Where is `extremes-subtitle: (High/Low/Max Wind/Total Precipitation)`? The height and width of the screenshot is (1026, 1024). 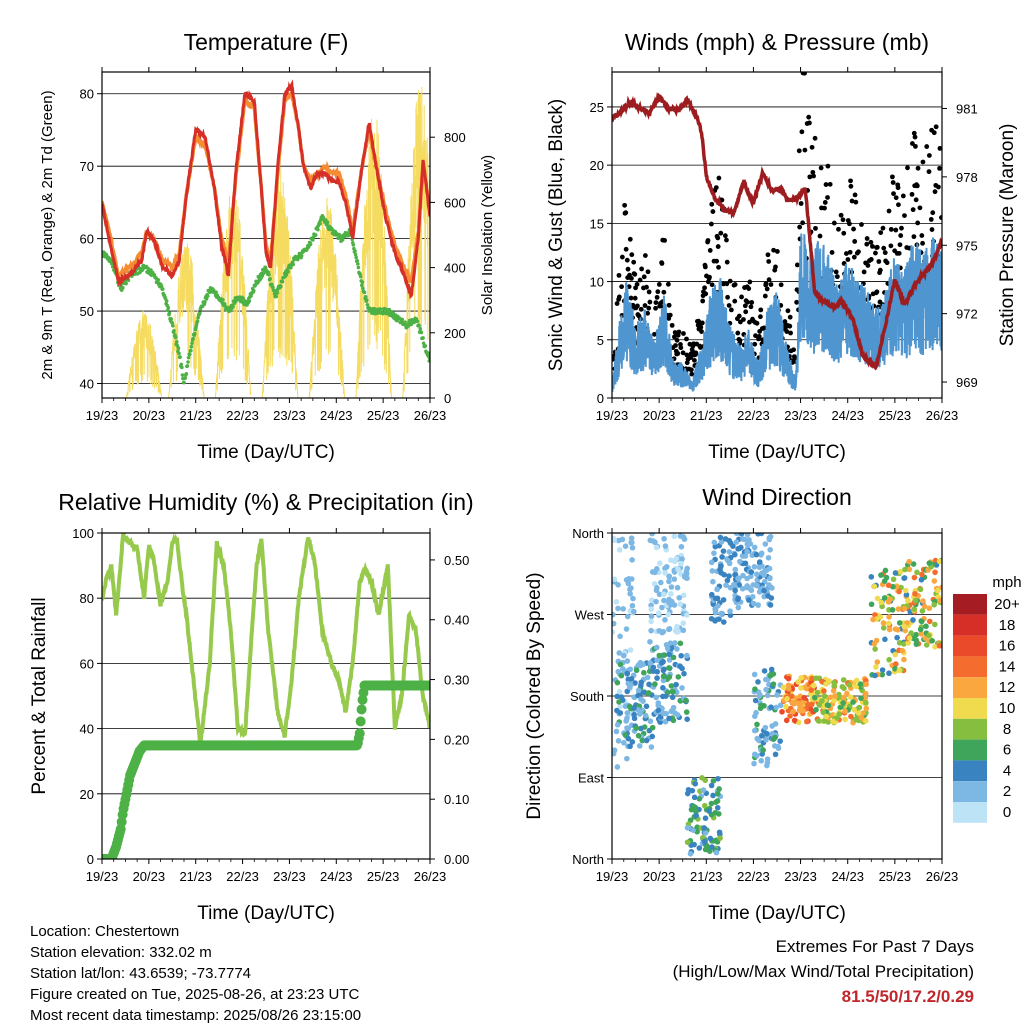 extremes-subtitle: (High/Low/Max Wind/Total Precipitation) is located at coordinates (823, 971).